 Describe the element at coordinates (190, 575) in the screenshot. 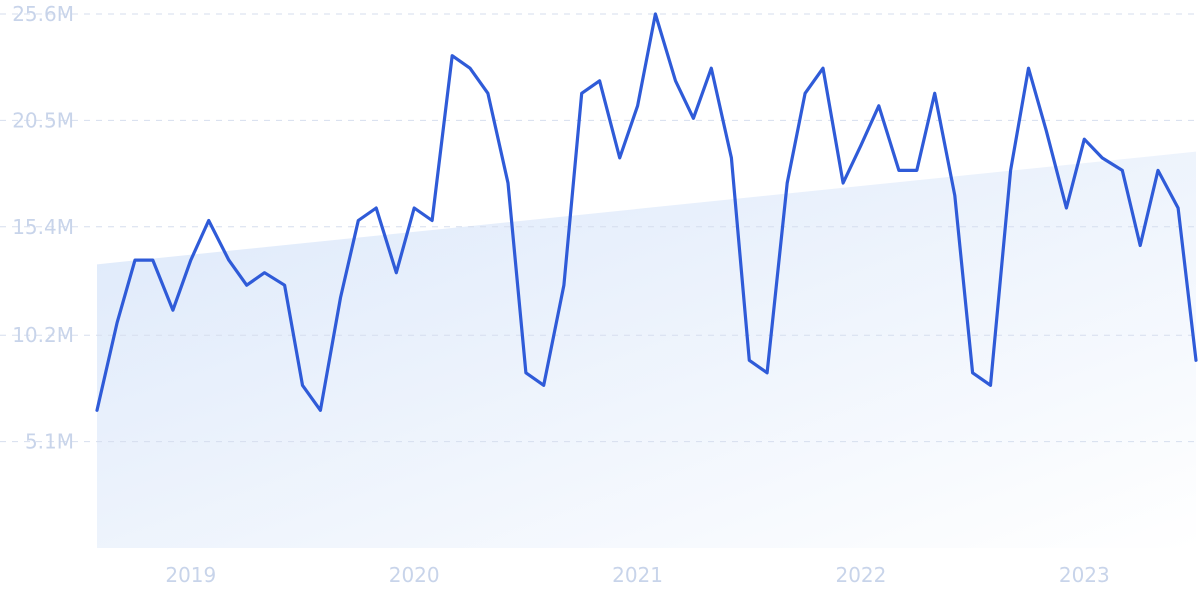

I see `x-tick-label: 2019` at that location.